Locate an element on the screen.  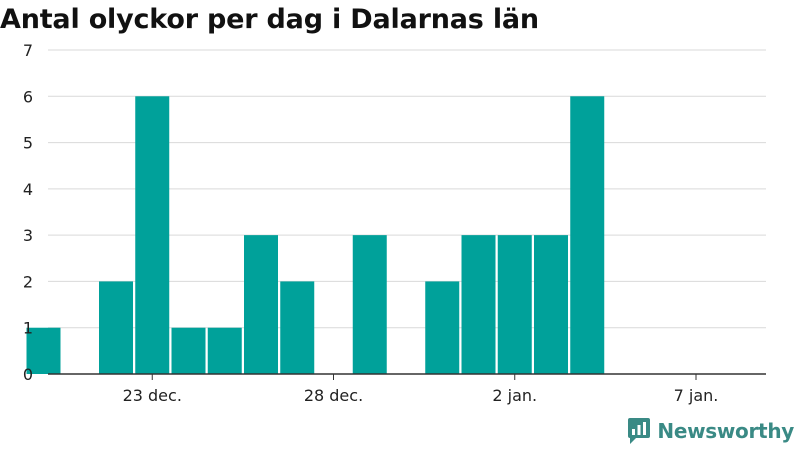
newsworthy-logo-icon is located at coordinates (639, 431).